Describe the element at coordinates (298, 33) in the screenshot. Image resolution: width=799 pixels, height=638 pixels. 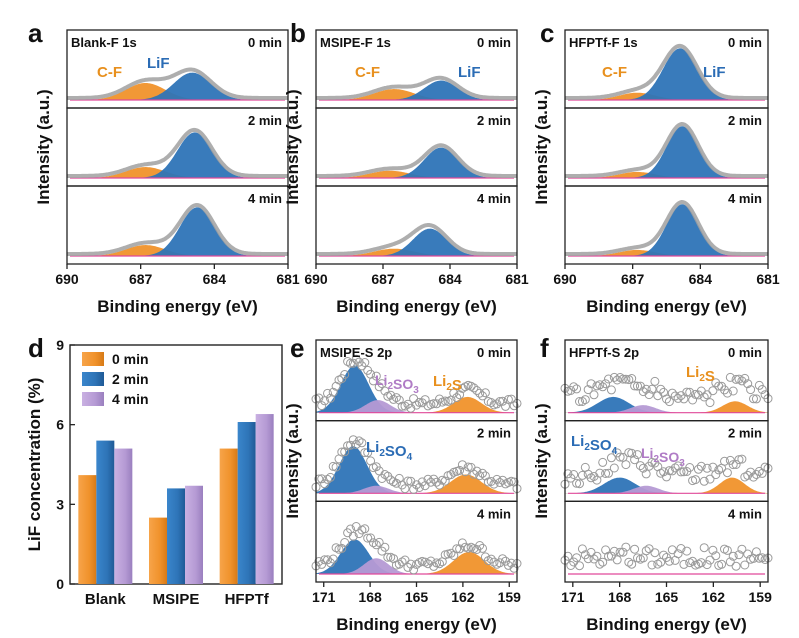
I see `panel-letter-b: b` at that location.